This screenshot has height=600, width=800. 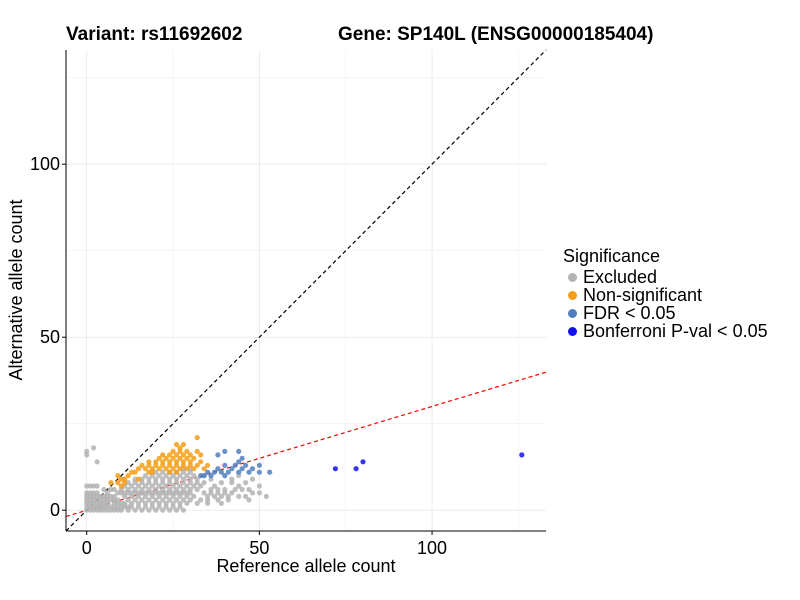 I want to click on y-tick-label: 0, so click(x=55, y=510).